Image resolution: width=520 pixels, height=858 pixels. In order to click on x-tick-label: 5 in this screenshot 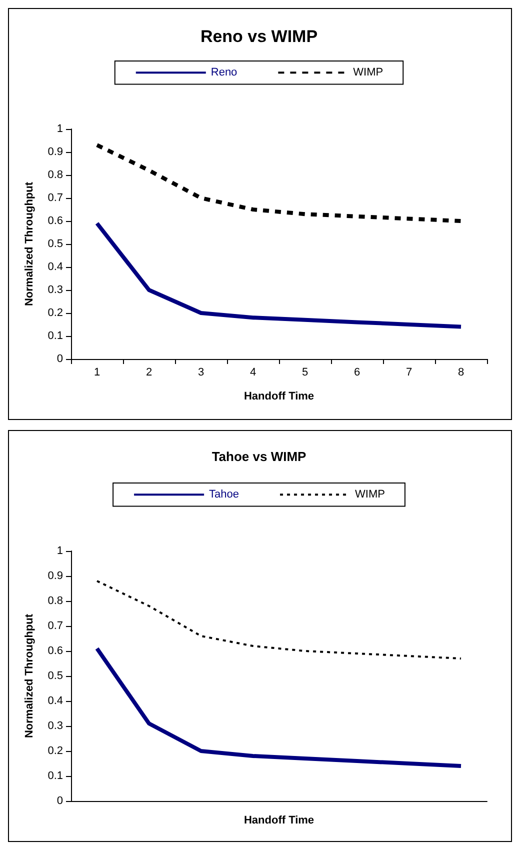, I will do `click(305, 372)`.